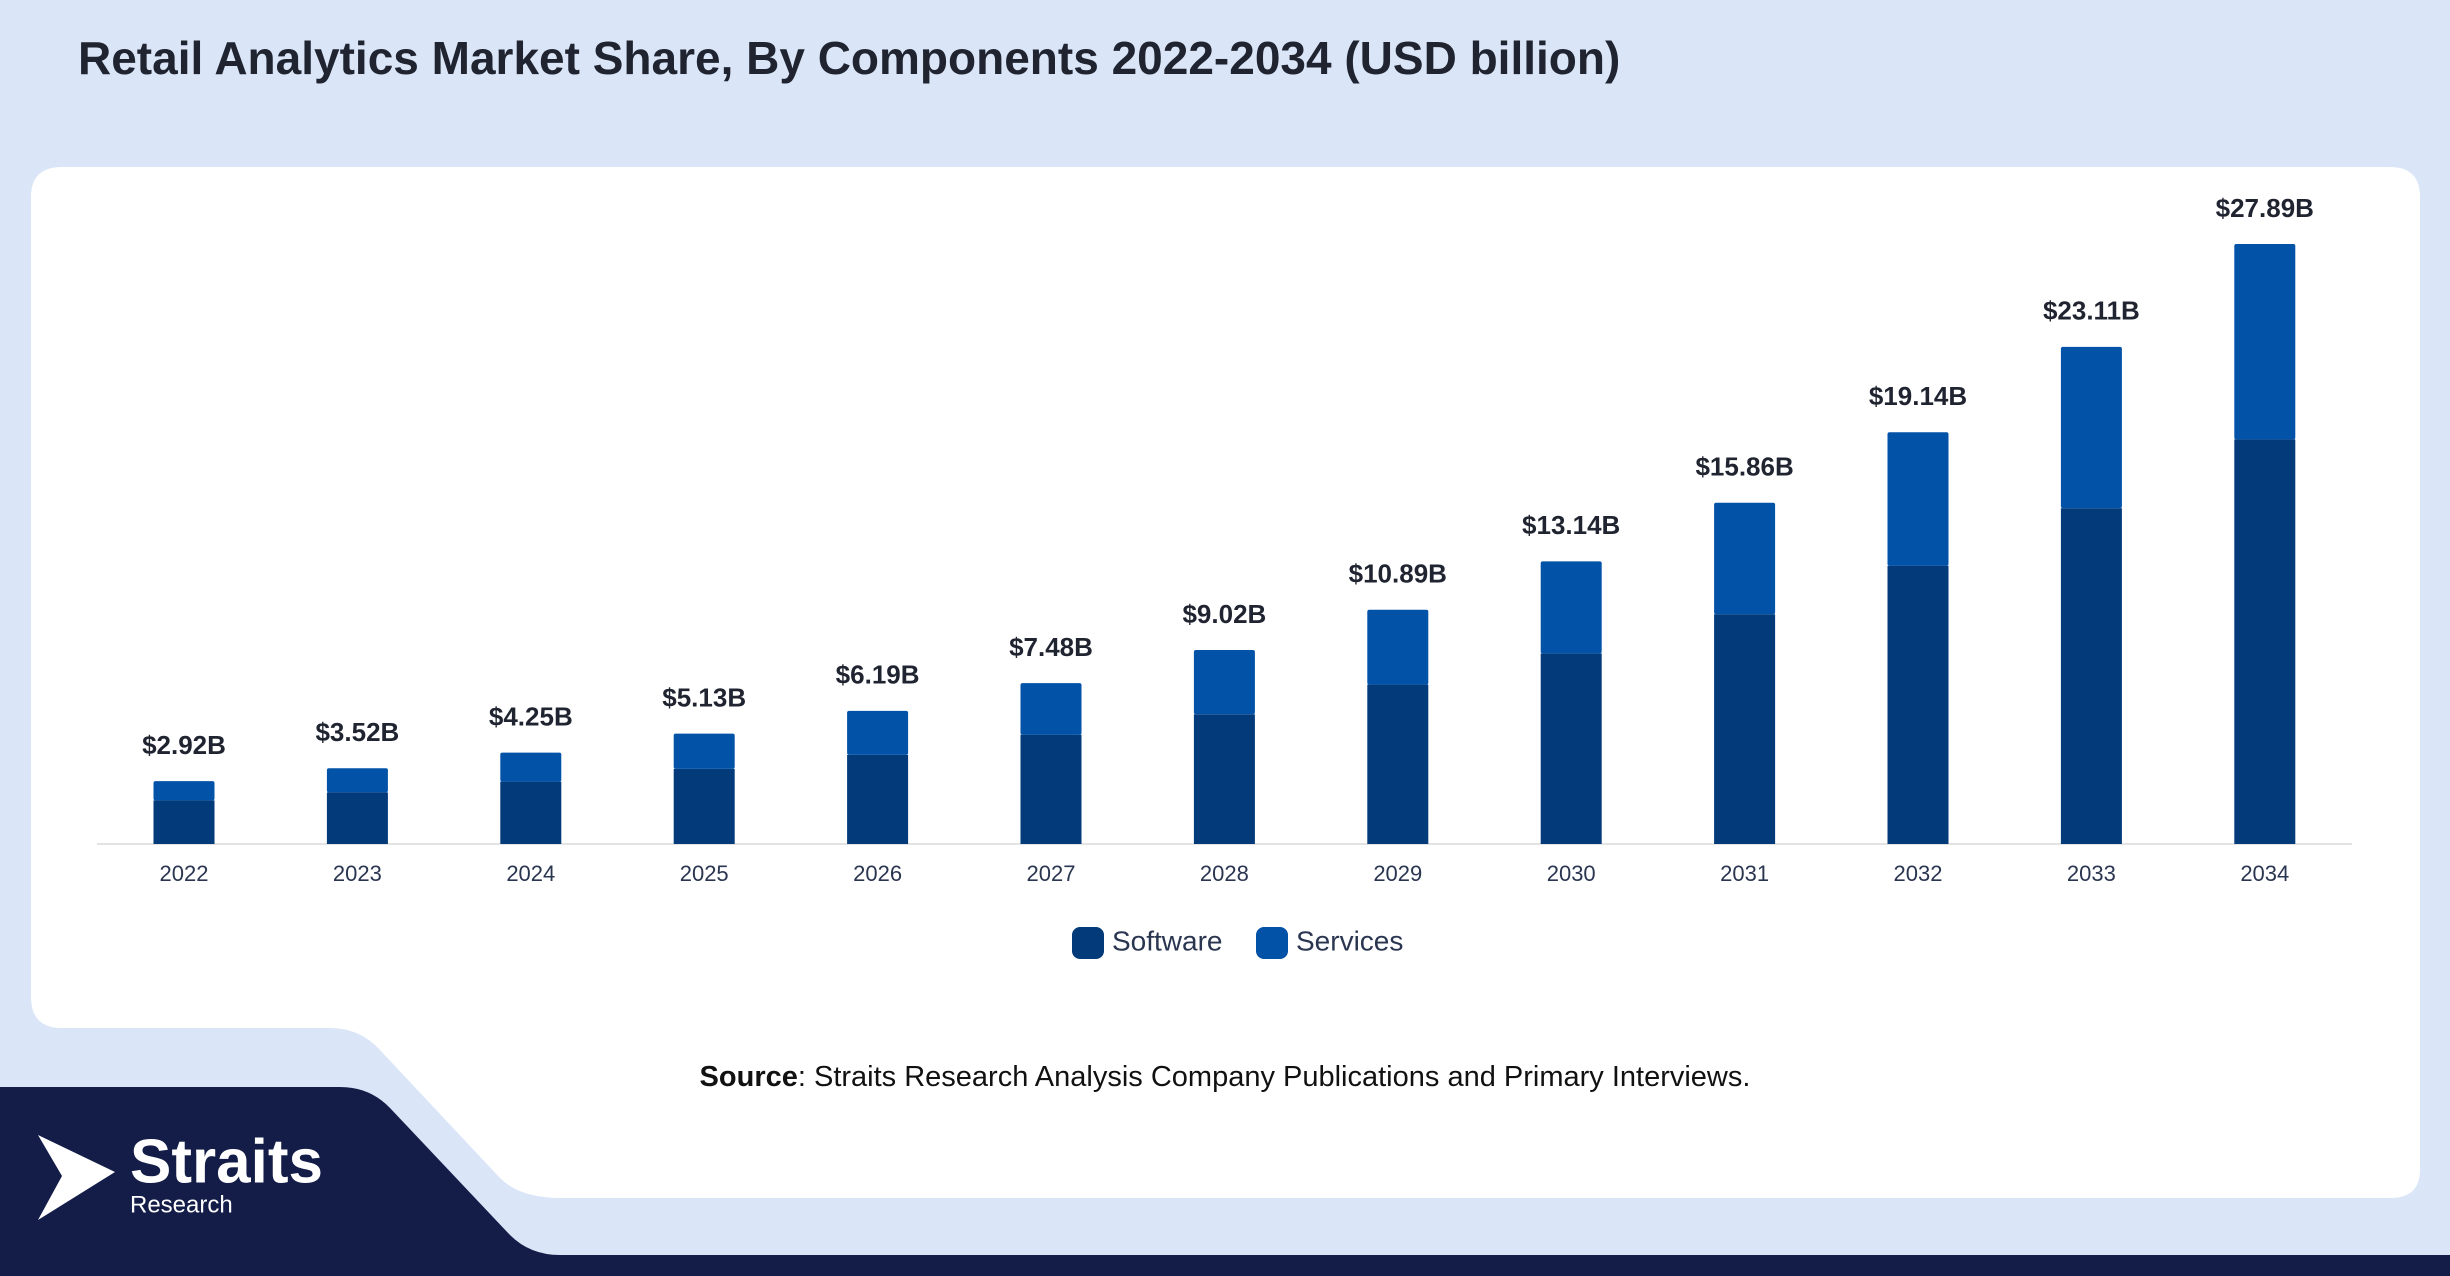 The height and width of the screenshot is (1276, 2450). What do you see at coordinates (181, 1204) in the screenshot?
I see `logo-sub: Research` at bounding box center [181, 1204].